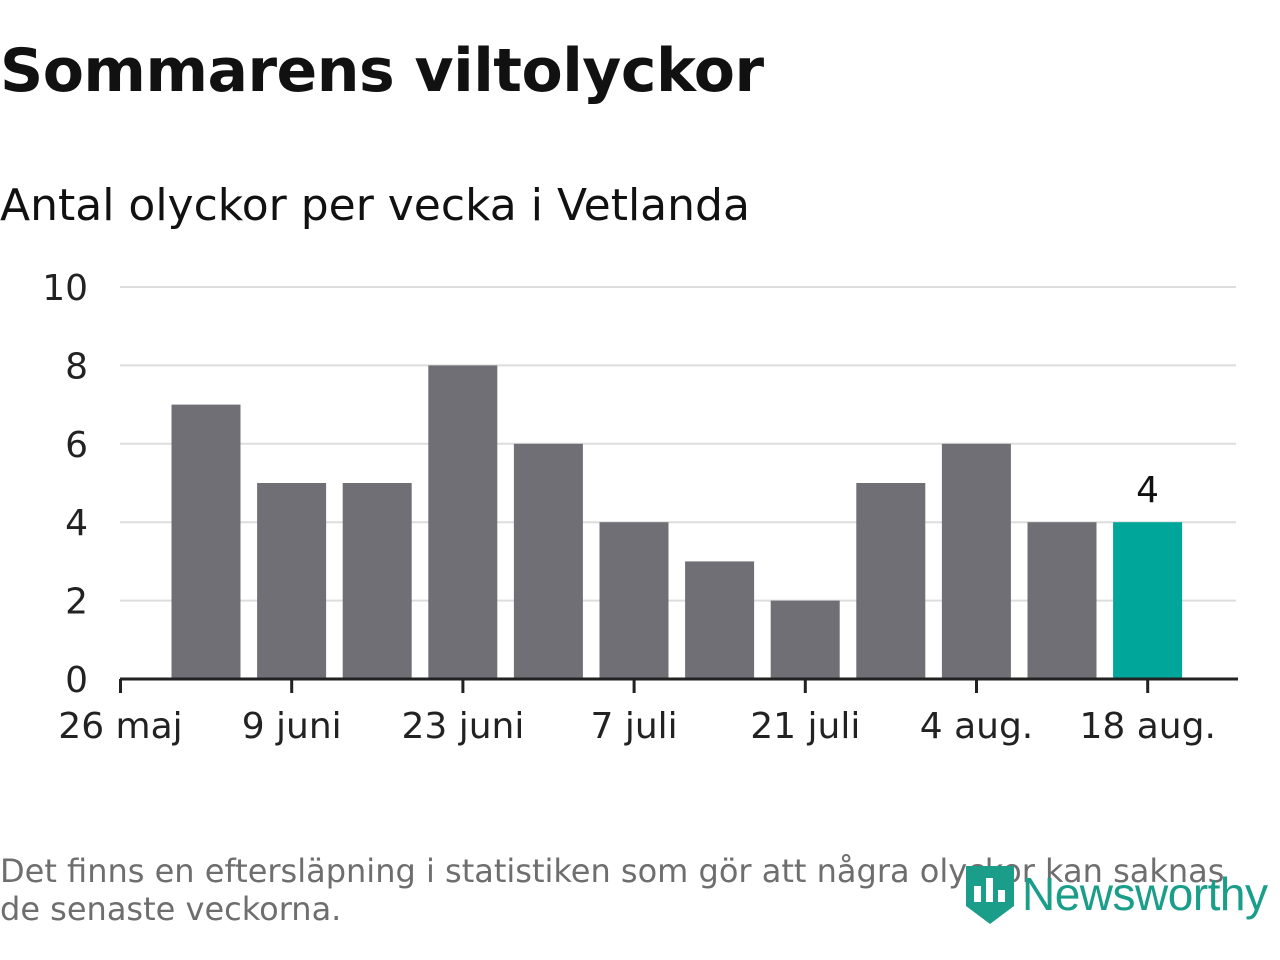  Describe the element at coordinates (292, 726) in the screenshot. I see `x-tick-label: 9 juni` at that location.